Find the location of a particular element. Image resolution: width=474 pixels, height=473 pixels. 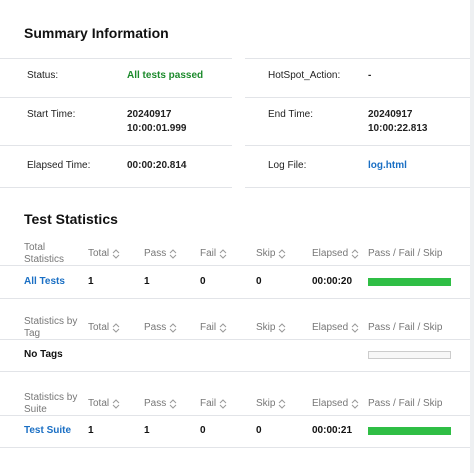

row-name: Test Suite is located at coordinates (48, 430).